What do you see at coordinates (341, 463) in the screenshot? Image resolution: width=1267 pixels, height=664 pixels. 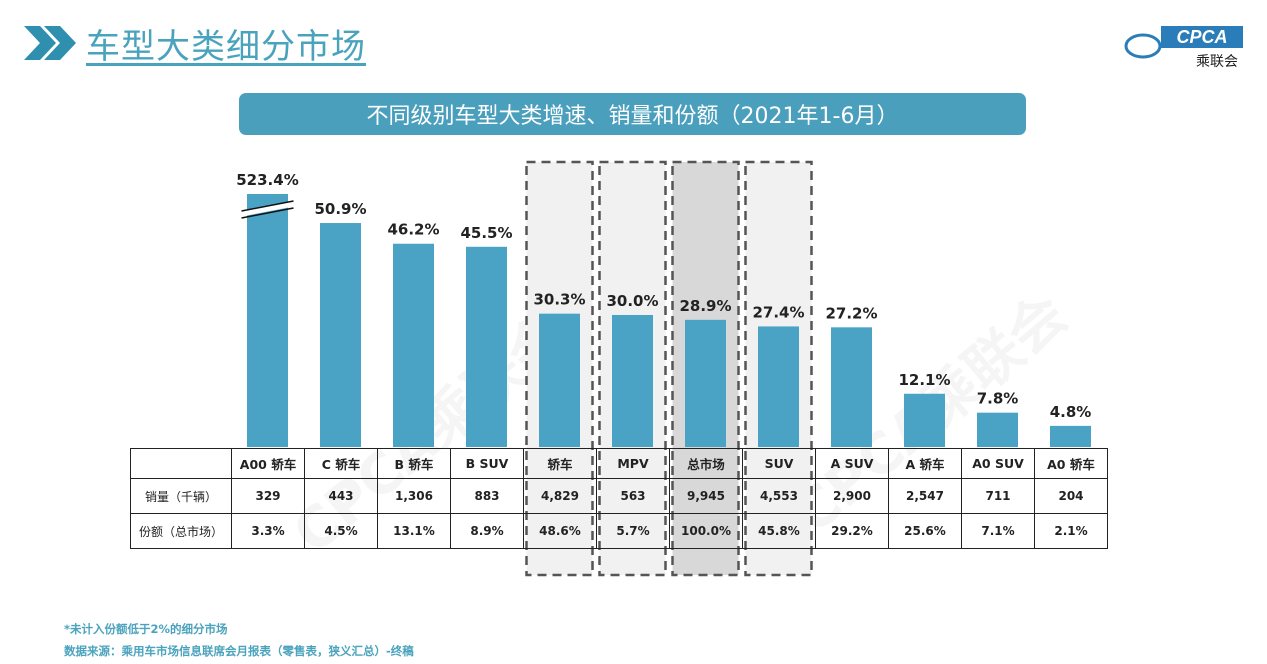 I see `column-header: C 轿车` at bounding box center [341, 463].